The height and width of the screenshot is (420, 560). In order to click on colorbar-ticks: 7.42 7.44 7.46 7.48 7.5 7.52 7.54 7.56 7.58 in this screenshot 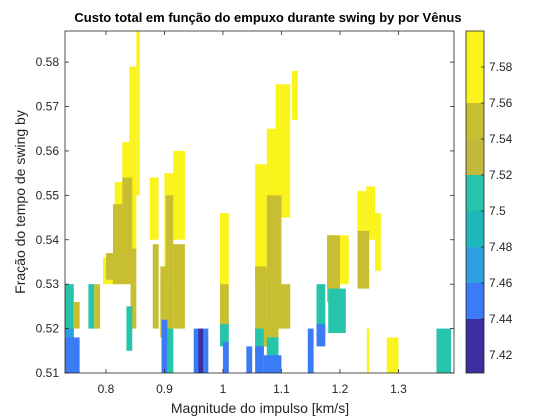, I will do `click(497, 211)`.